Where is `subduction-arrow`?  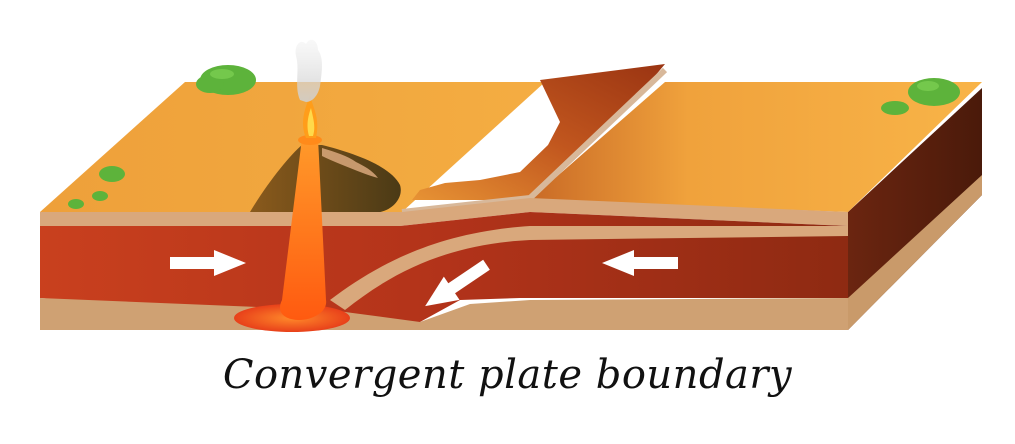
subduction-arrow is located at coordinates (457, 283).